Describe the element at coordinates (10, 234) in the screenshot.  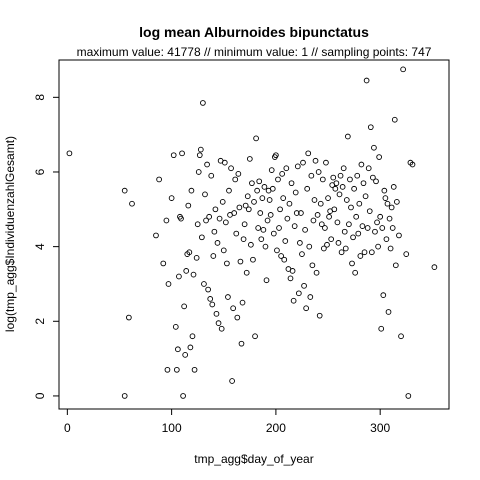
I see `y-axis-label: log(tmp_agg$IndividuenzahlGesamt)` at that location.